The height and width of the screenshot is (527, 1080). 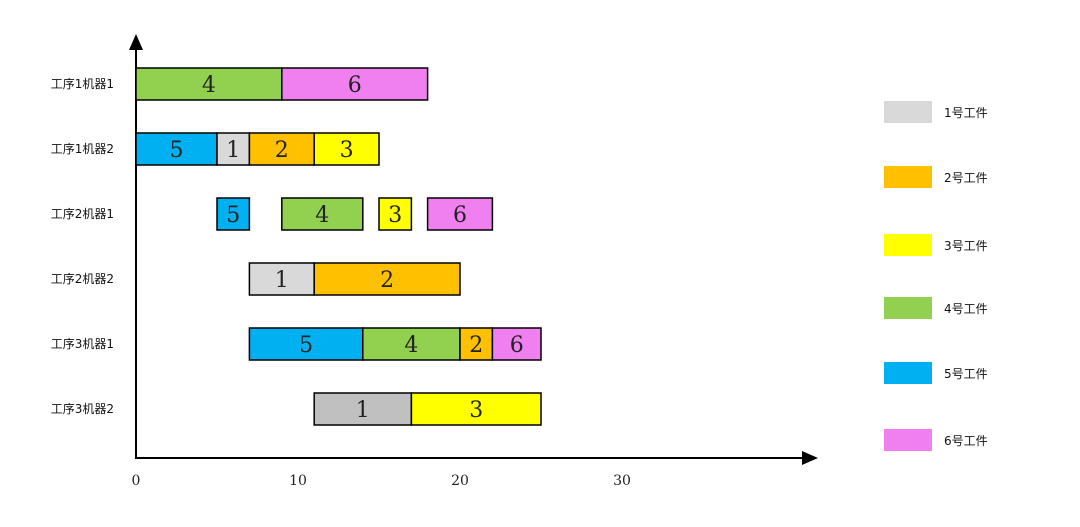 I want to click on y-axis-arrow, so click(x=136, y=42).